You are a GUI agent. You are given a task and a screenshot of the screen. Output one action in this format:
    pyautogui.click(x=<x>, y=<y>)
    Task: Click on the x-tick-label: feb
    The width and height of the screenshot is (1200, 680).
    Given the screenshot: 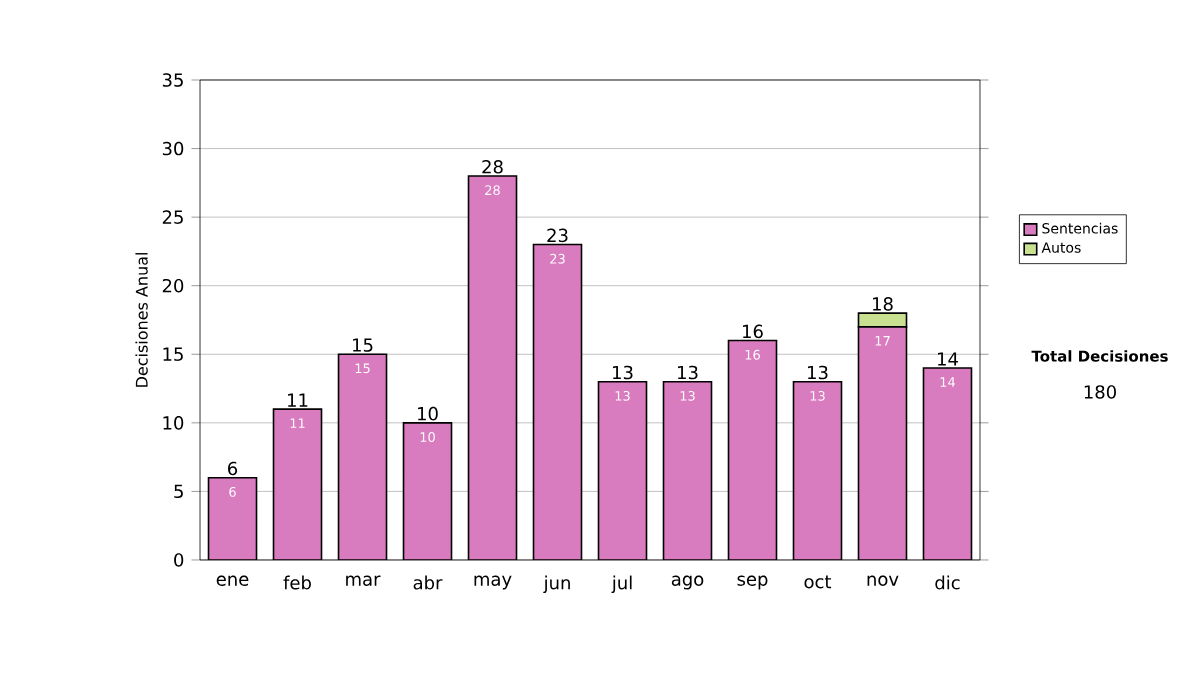 What is the action you would take?
    pyautogui.click(x=297, y=582)
    